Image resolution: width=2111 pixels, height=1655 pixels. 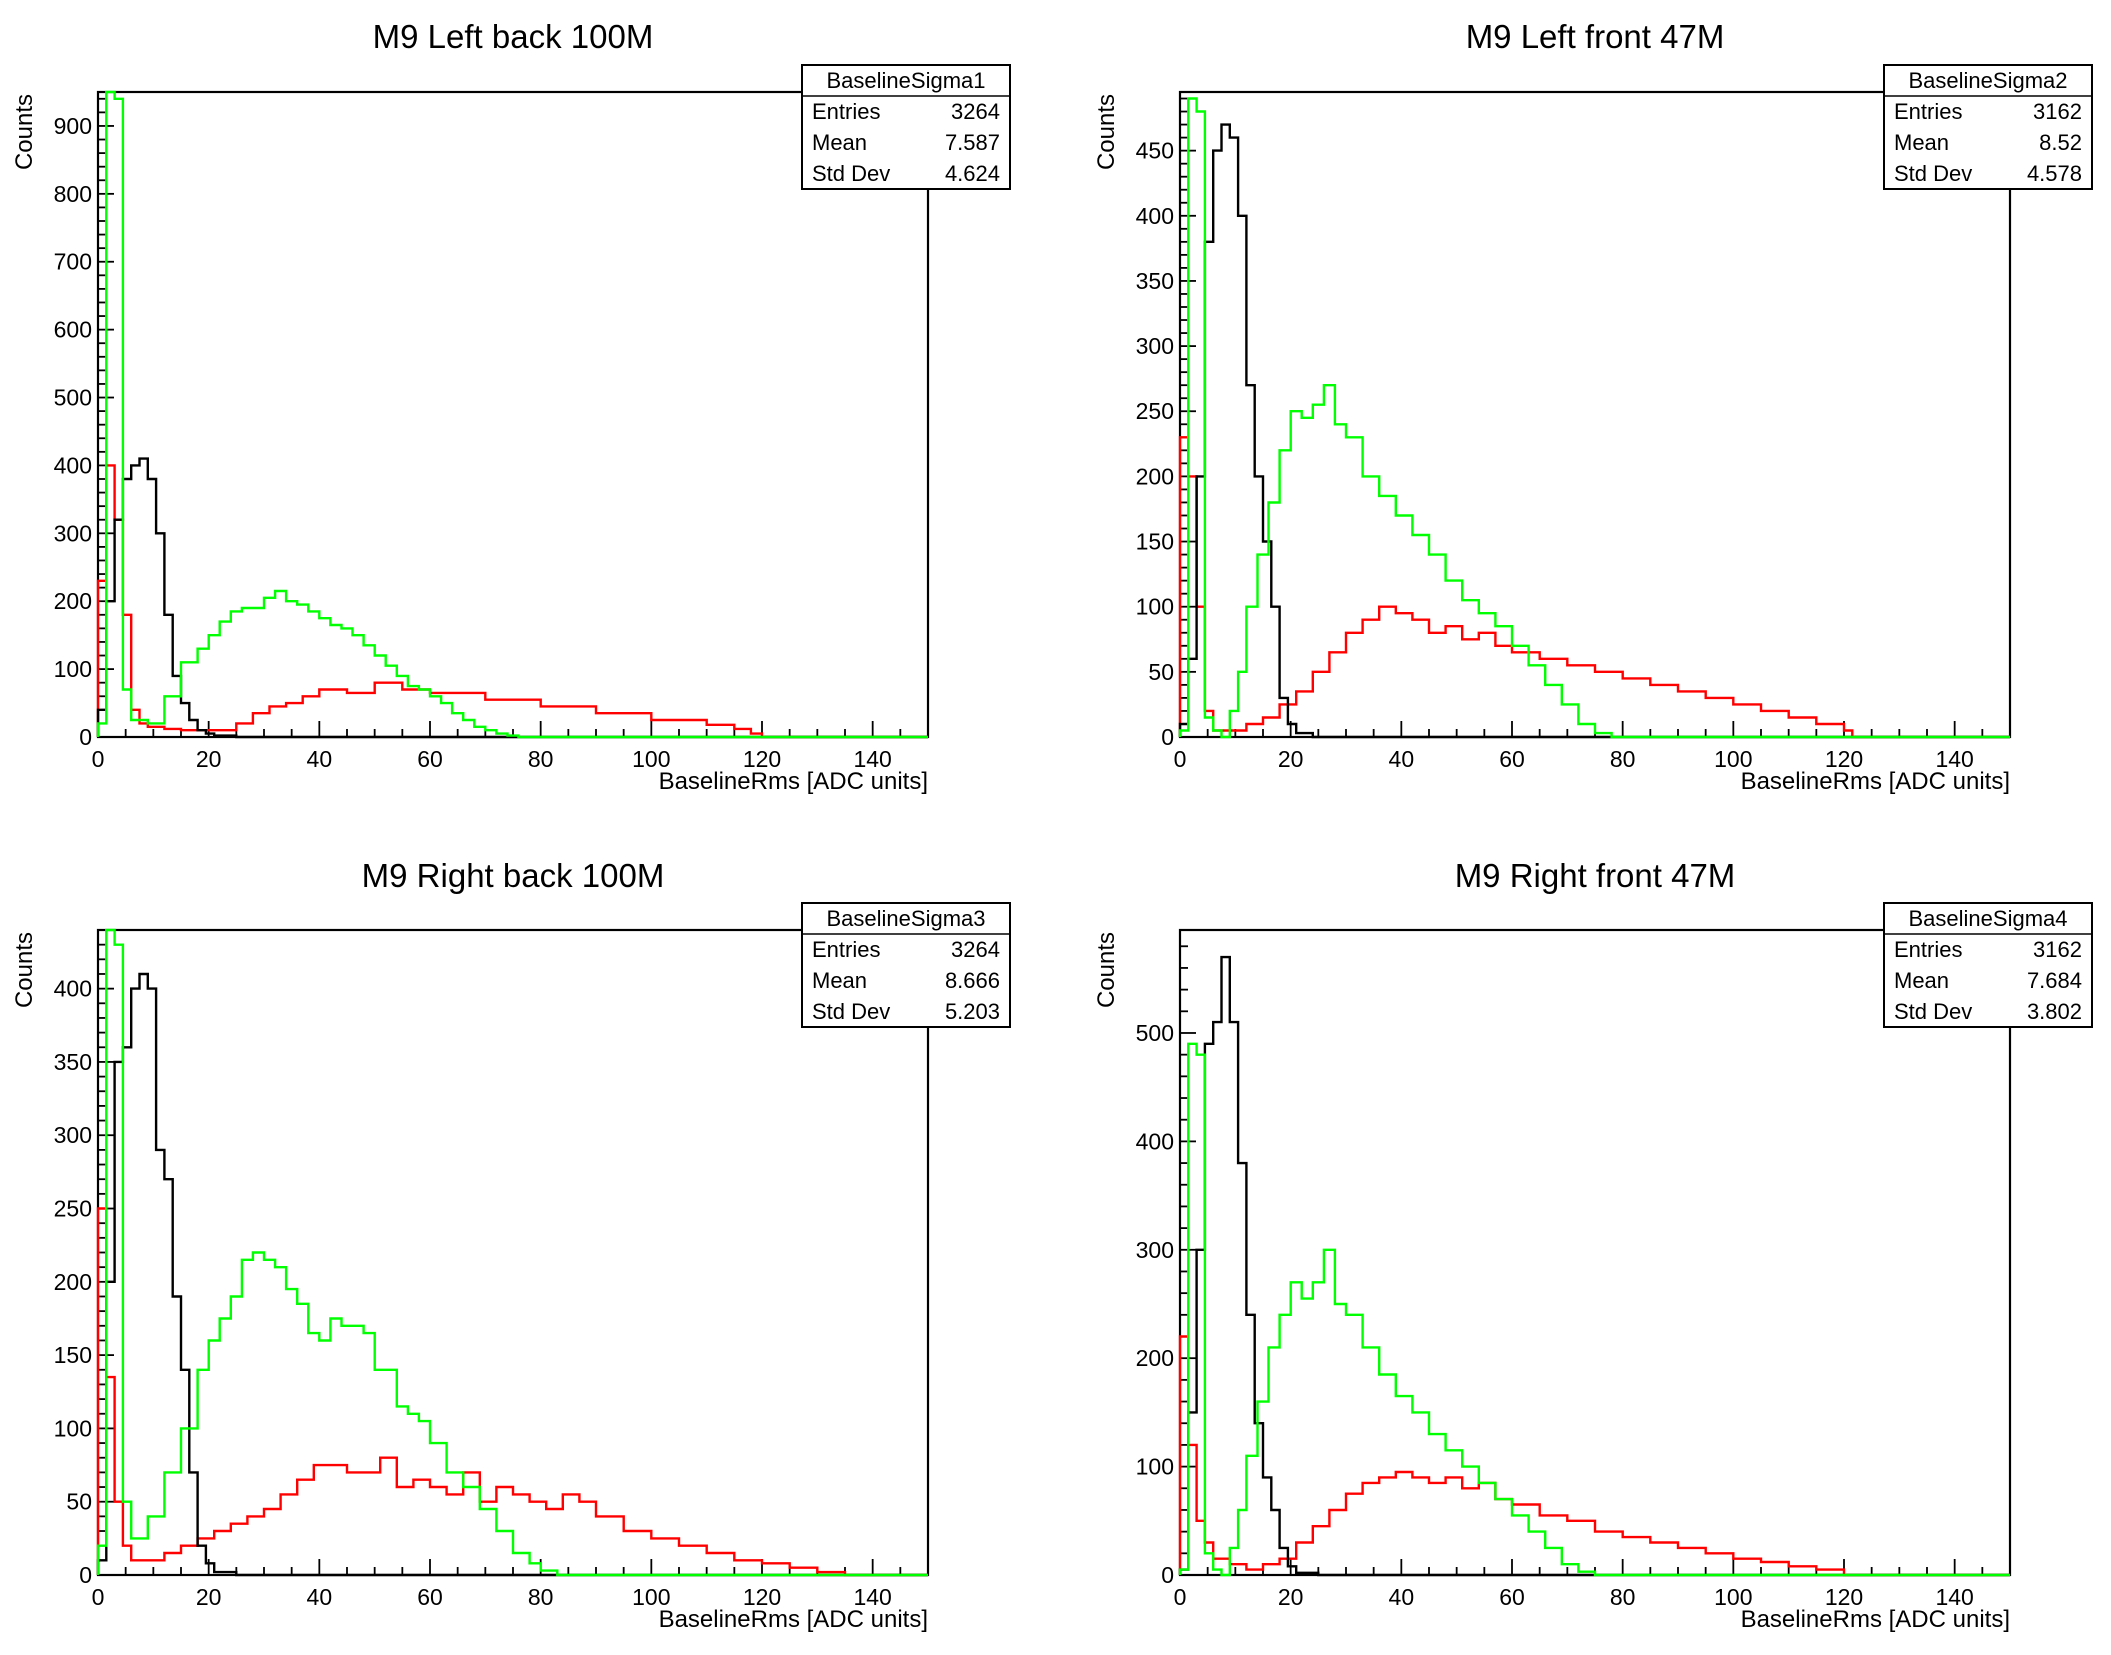 I want to click on y-tick-label: 350, so click(x=73, y=1062).